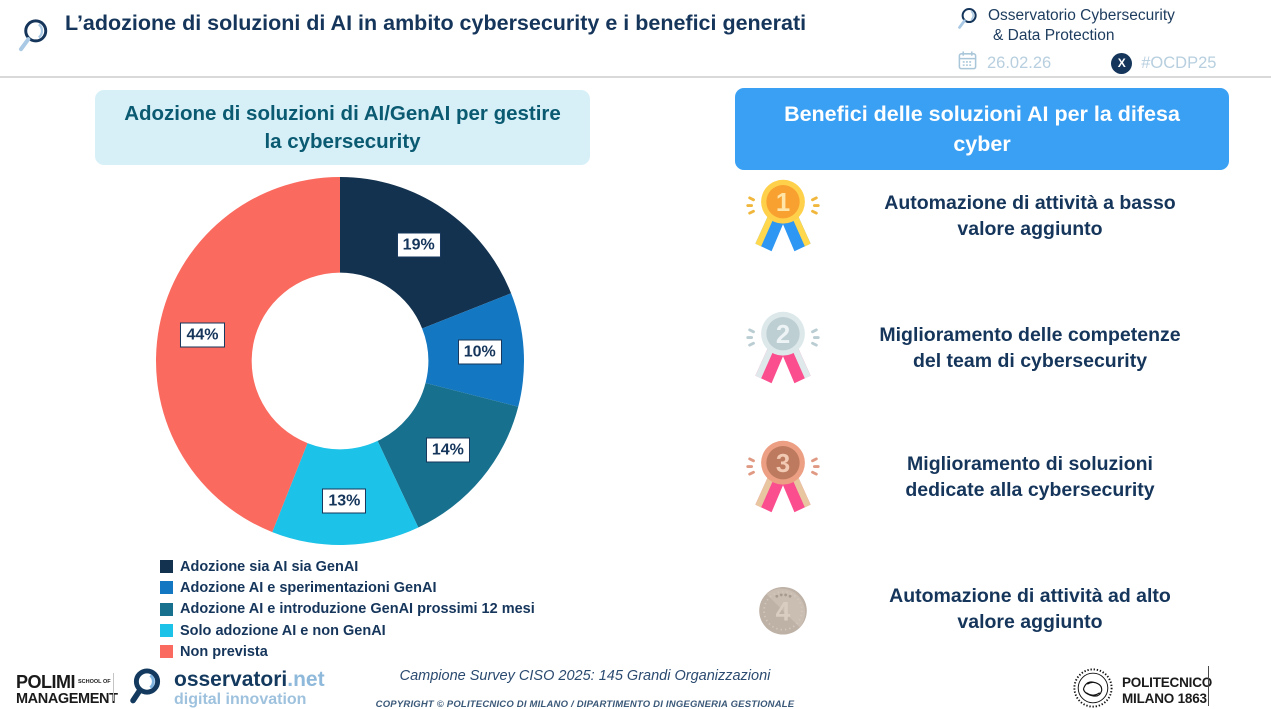 This screenshot has height=709, width=1271. What do you see at coordinates (1093, 688) in the screenshot?
I see `politecnico-seal-icon` at bounding box center [1093, 688].